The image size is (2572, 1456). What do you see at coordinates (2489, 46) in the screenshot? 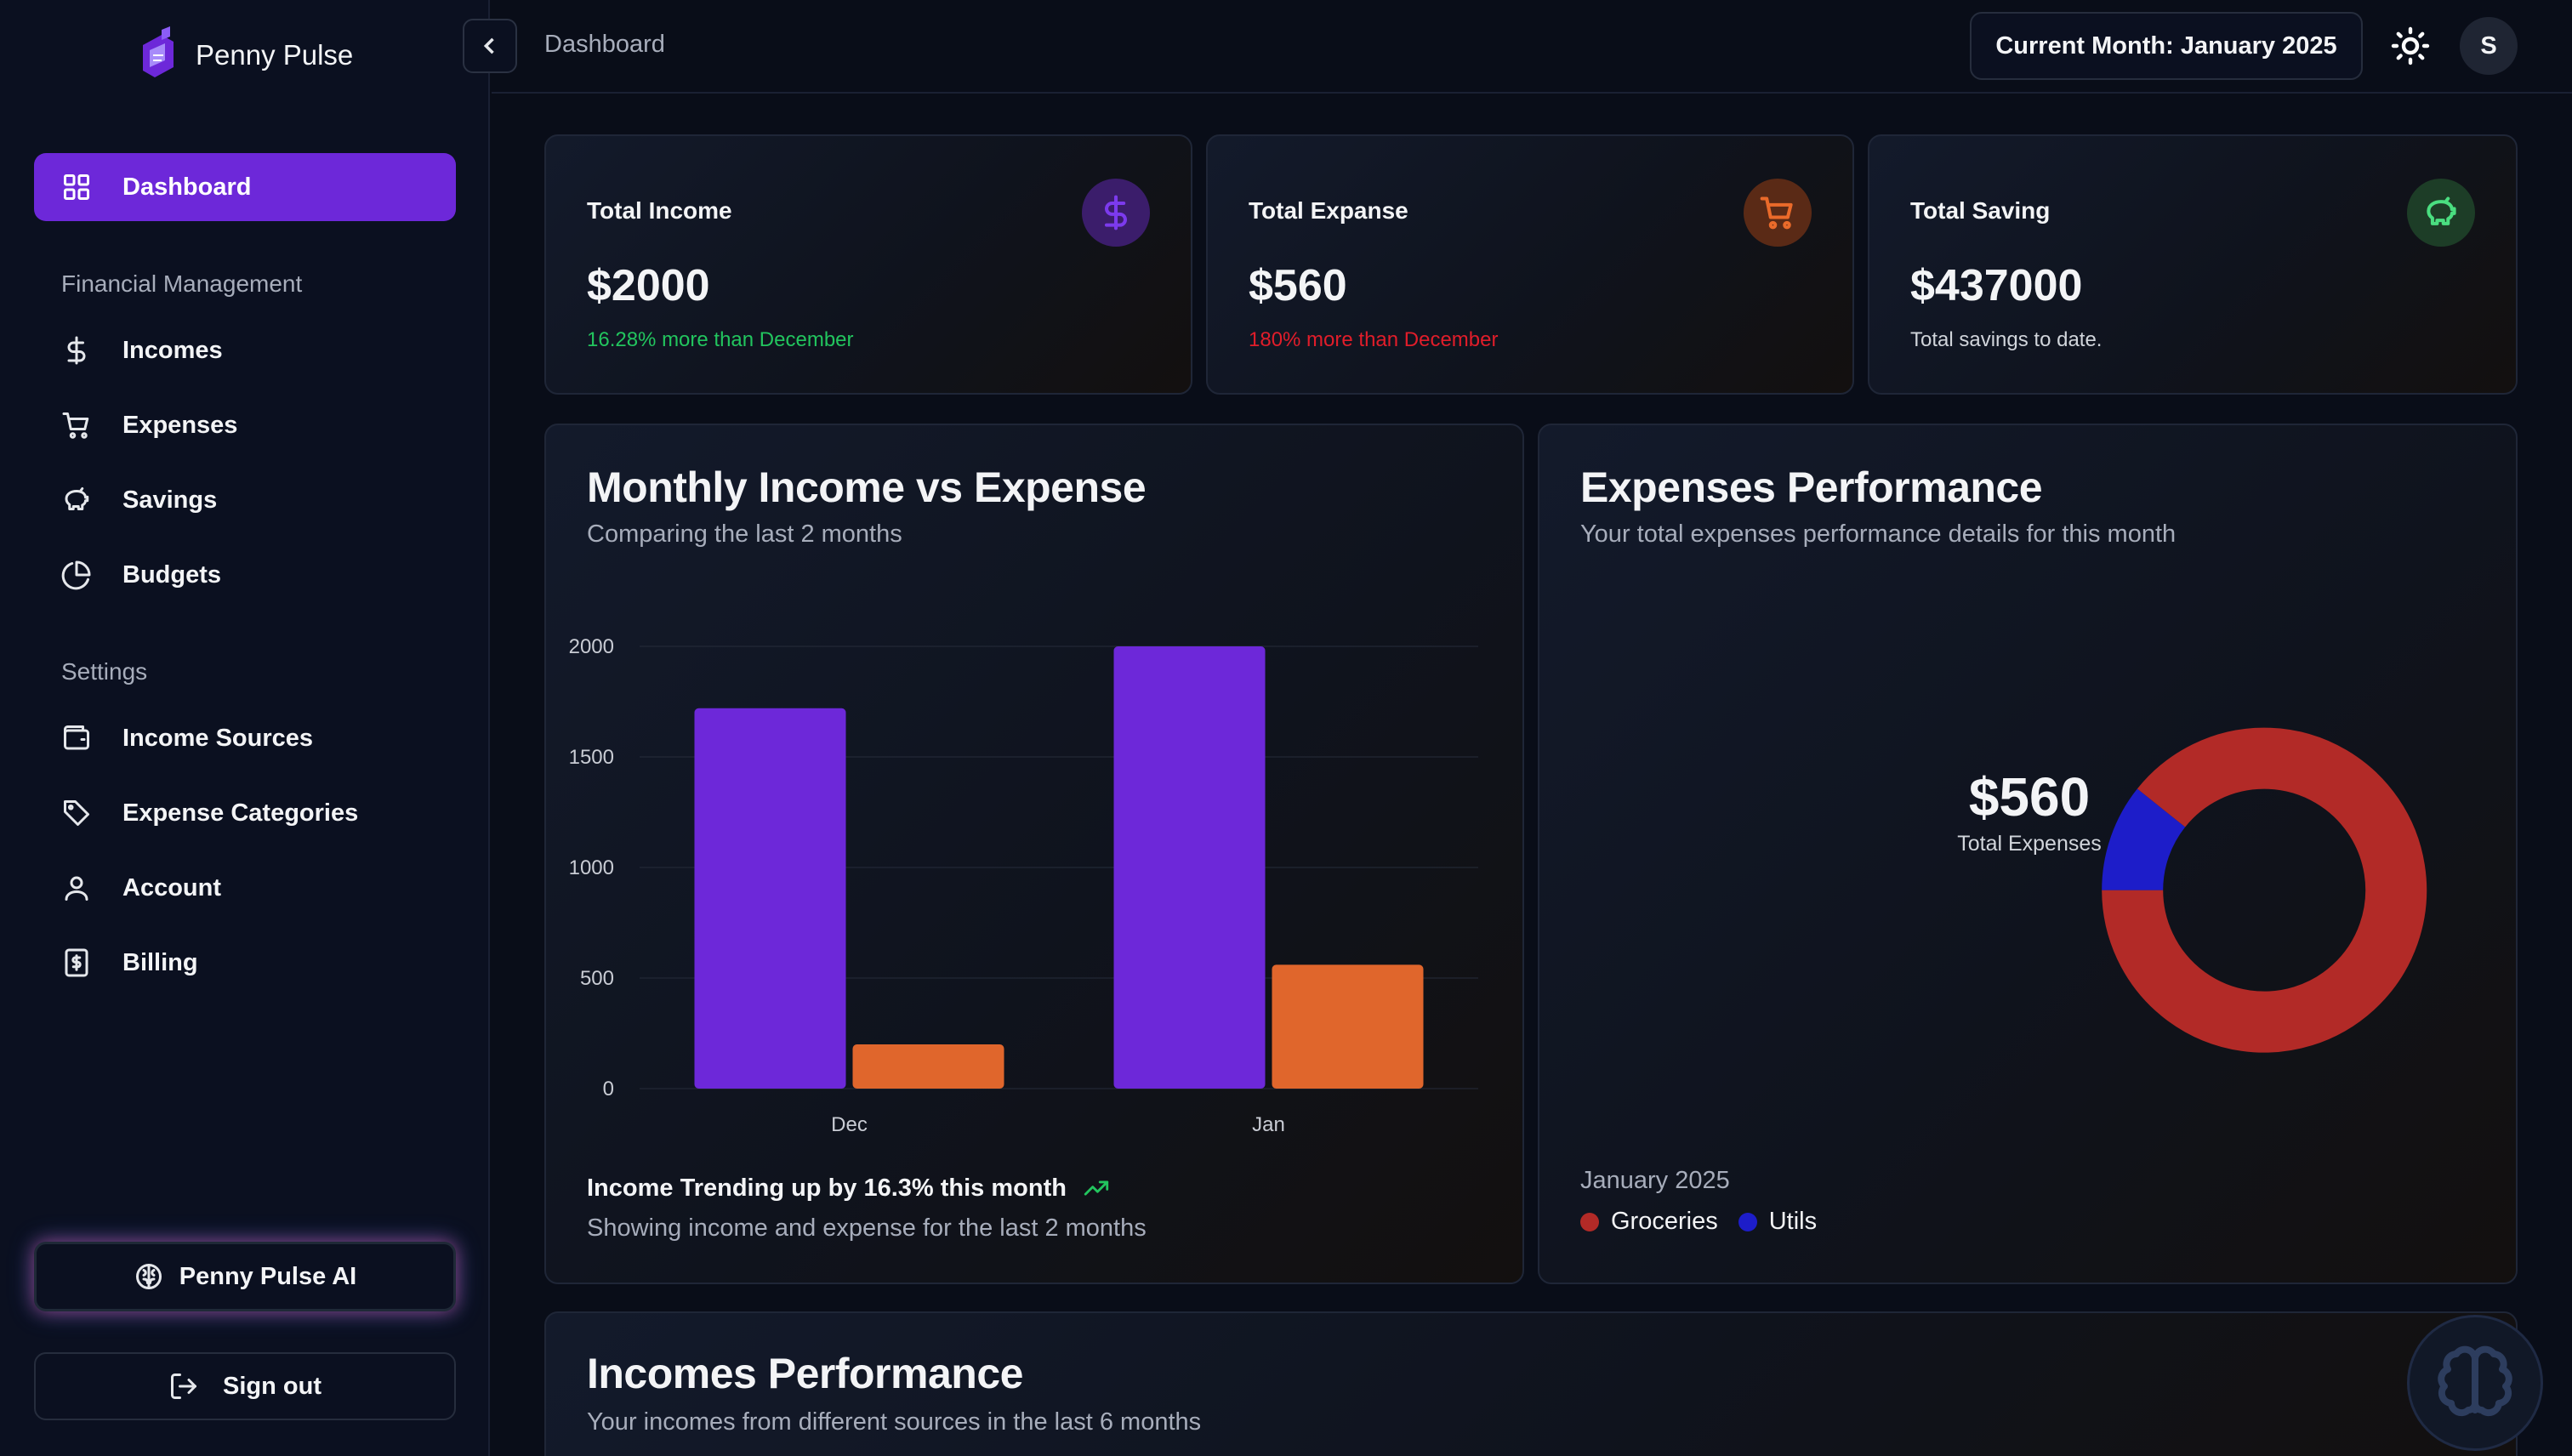
I see `avatar: S` at bounding box center [2489, 46].